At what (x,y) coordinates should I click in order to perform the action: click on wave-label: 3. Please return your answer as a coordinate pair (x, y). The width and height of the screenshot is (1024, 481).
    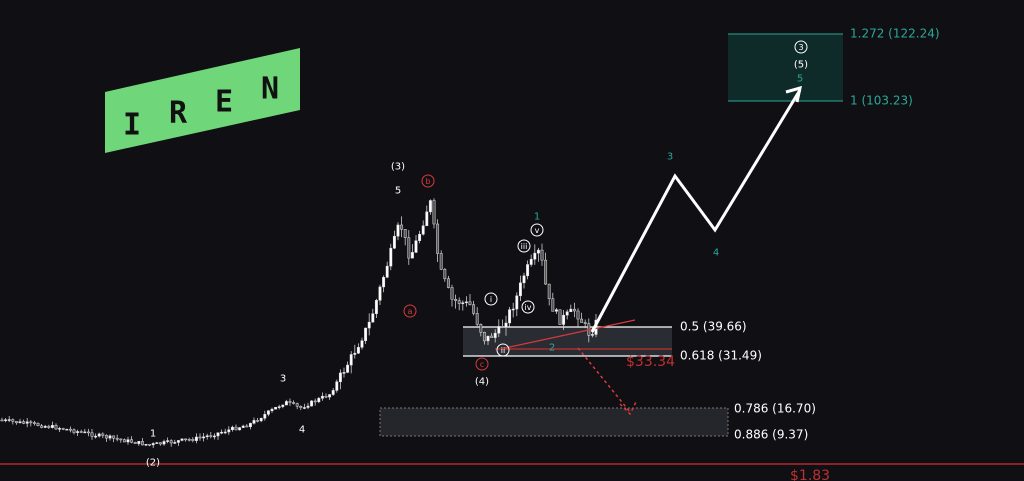
    Looking at the image, I should click on (800, 47).